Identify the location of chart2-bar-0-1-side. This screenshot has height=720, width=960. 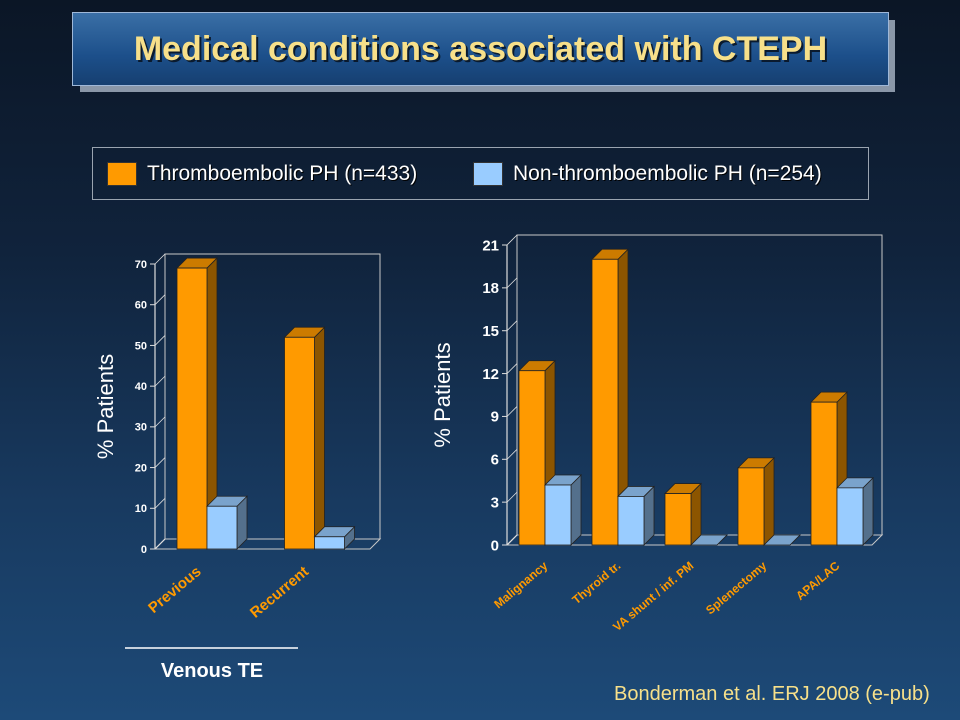
(576, 510).